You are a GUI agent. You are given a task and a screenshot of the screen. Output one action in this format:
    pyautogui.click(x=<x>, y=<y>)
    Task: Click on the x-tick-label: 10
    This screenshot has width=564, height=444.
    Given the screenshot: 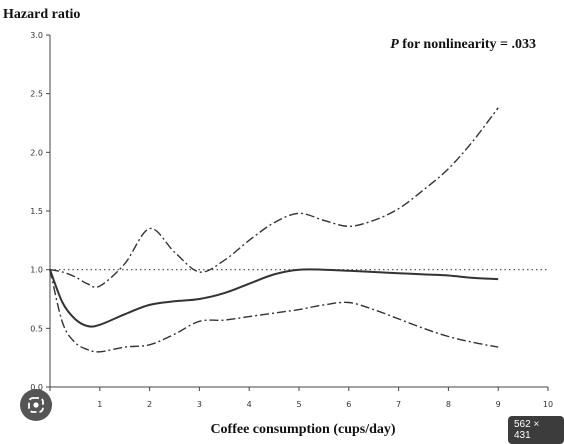 What is the action you would take?
    pyautogui.click(x=548, y=404)
    